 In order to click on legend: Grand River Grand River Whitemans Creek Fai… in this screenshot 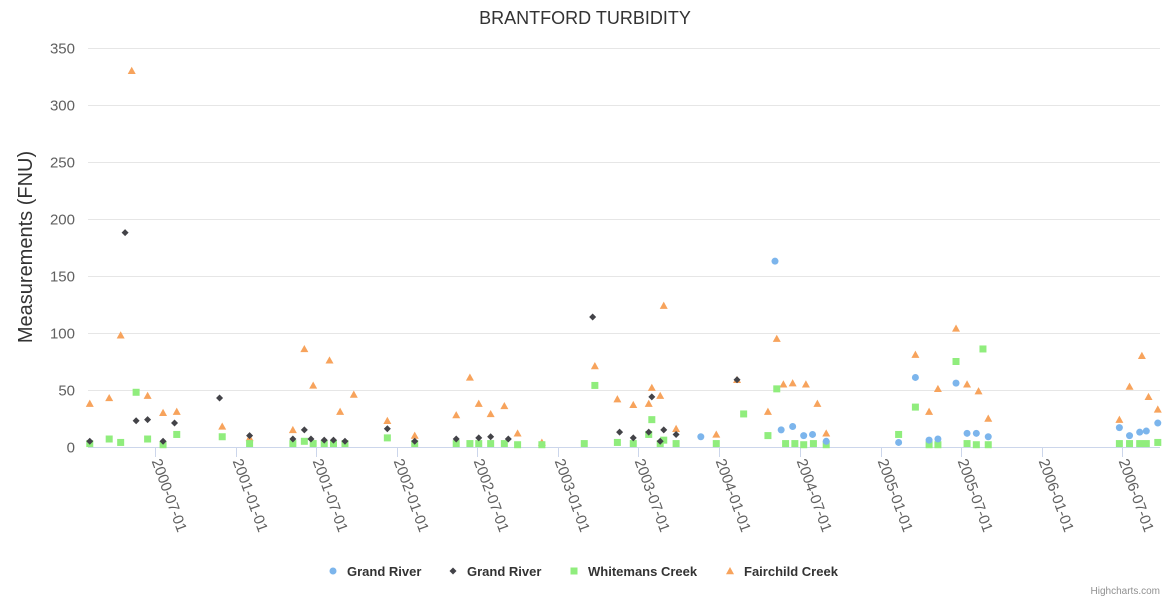, I will do `click(584, 571)`.